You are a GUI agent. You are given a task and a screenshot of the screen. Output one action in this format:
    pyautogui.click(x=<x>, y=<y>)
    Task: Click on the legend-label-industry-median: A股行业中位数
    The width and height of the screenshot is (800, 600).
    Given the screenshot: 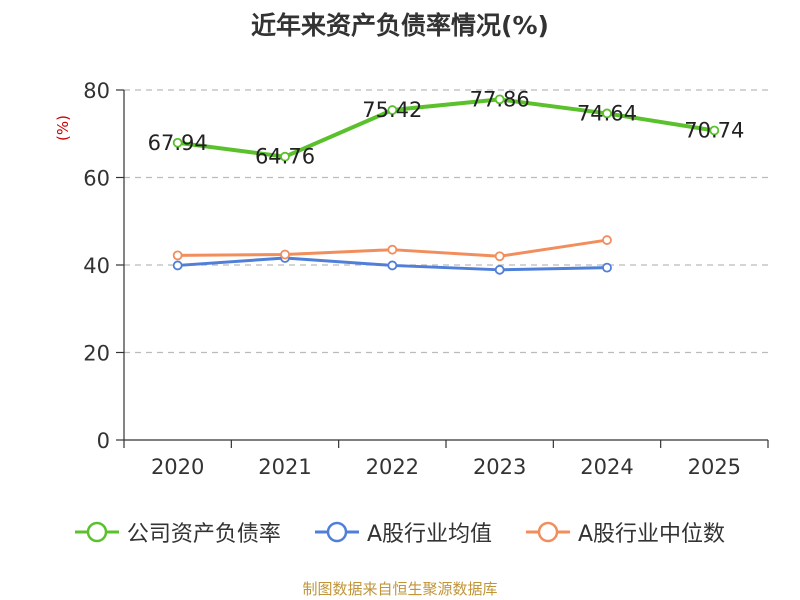 What is the action you would take?
    pyautogui.click(x=652, y=534)
    